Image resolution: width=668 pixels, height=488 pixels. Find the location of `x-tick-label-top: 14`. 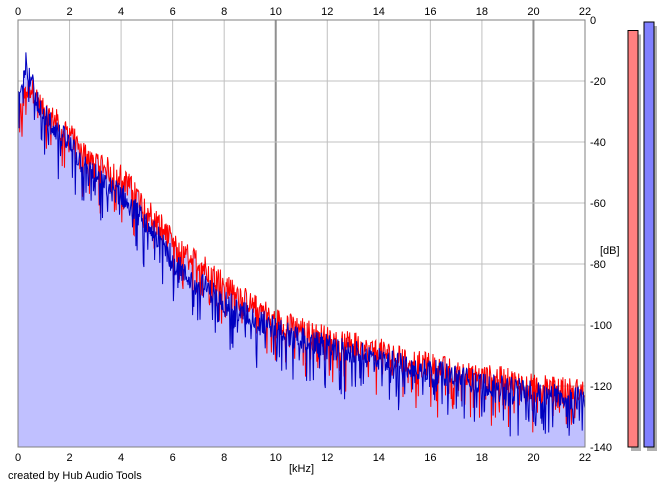

x-tick-label-top: 14 is located at coordinates (379, 12).